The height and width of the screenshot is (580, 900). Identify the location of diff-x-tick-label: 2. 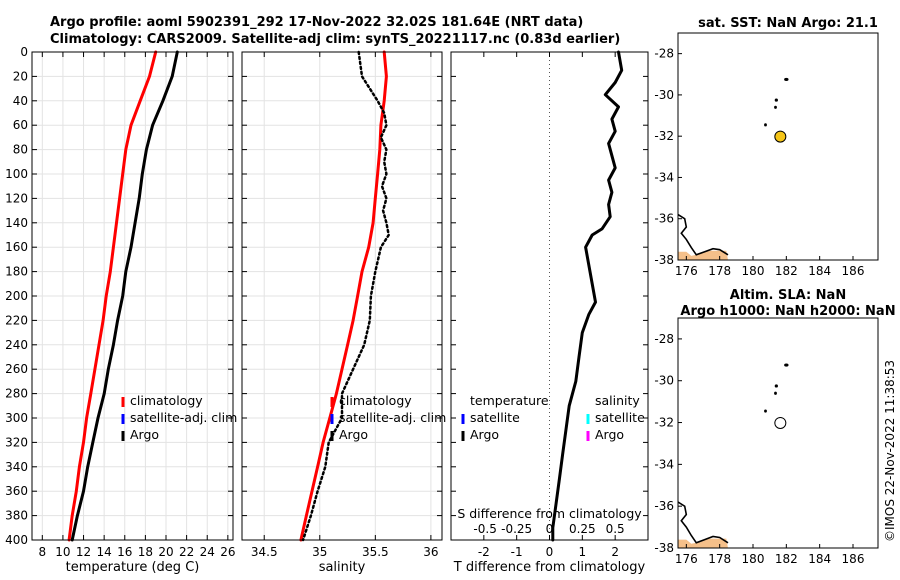
(615, 552).